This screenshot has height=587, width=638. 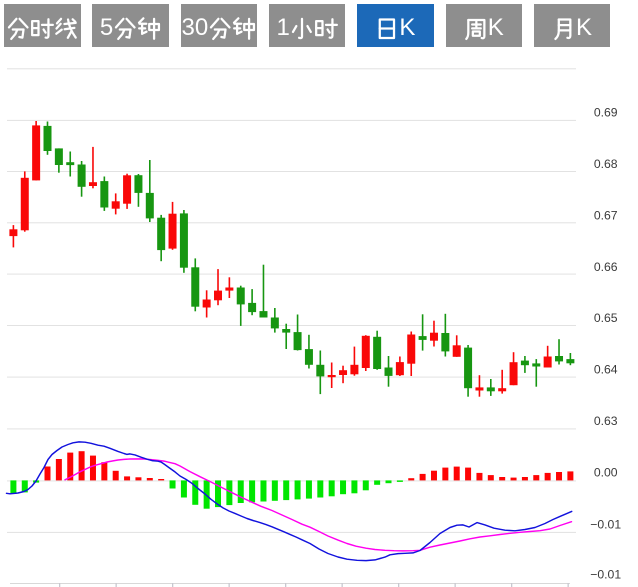 What do you see at coordinates (606, 370) in the screenshot?
I see `svg-text: 0.64` at bounding box center [606, 370].